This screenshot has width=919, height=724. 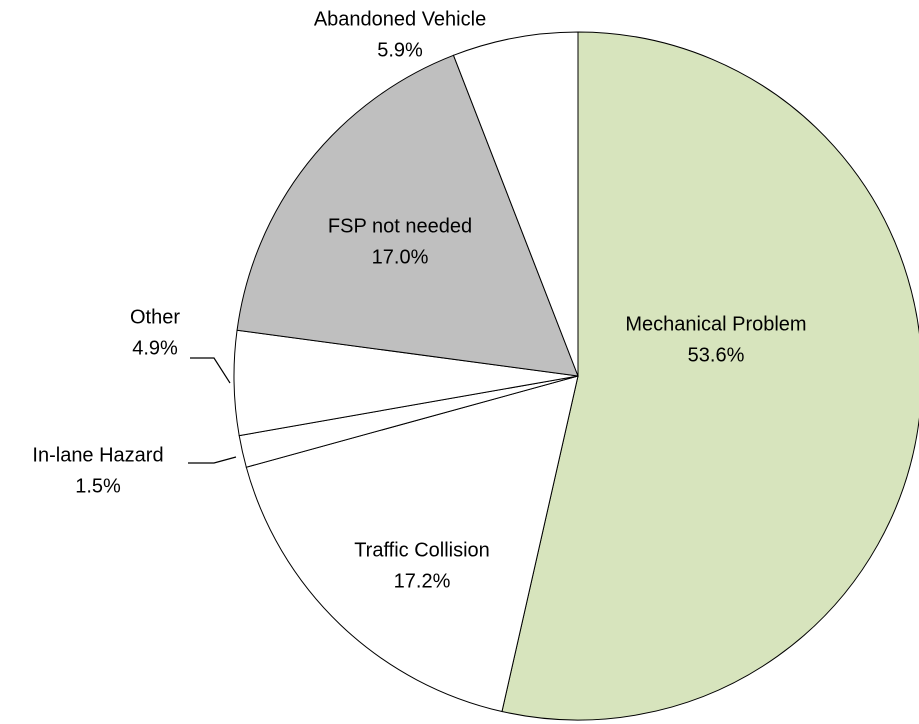 I want to click on slice-value-label: 4.9%, so click(x=155, y=348).